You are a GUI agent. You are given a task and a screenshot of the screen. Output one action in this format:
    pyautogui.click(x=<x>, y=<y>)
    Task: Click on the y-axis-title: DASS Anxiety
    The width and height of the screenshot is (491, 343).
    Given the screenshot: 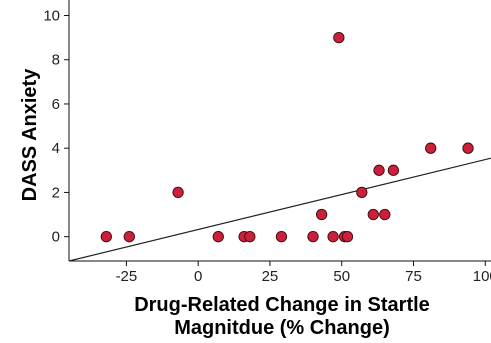 What is the action you would take?
    pyautogui.click(x=30, y=135)
    